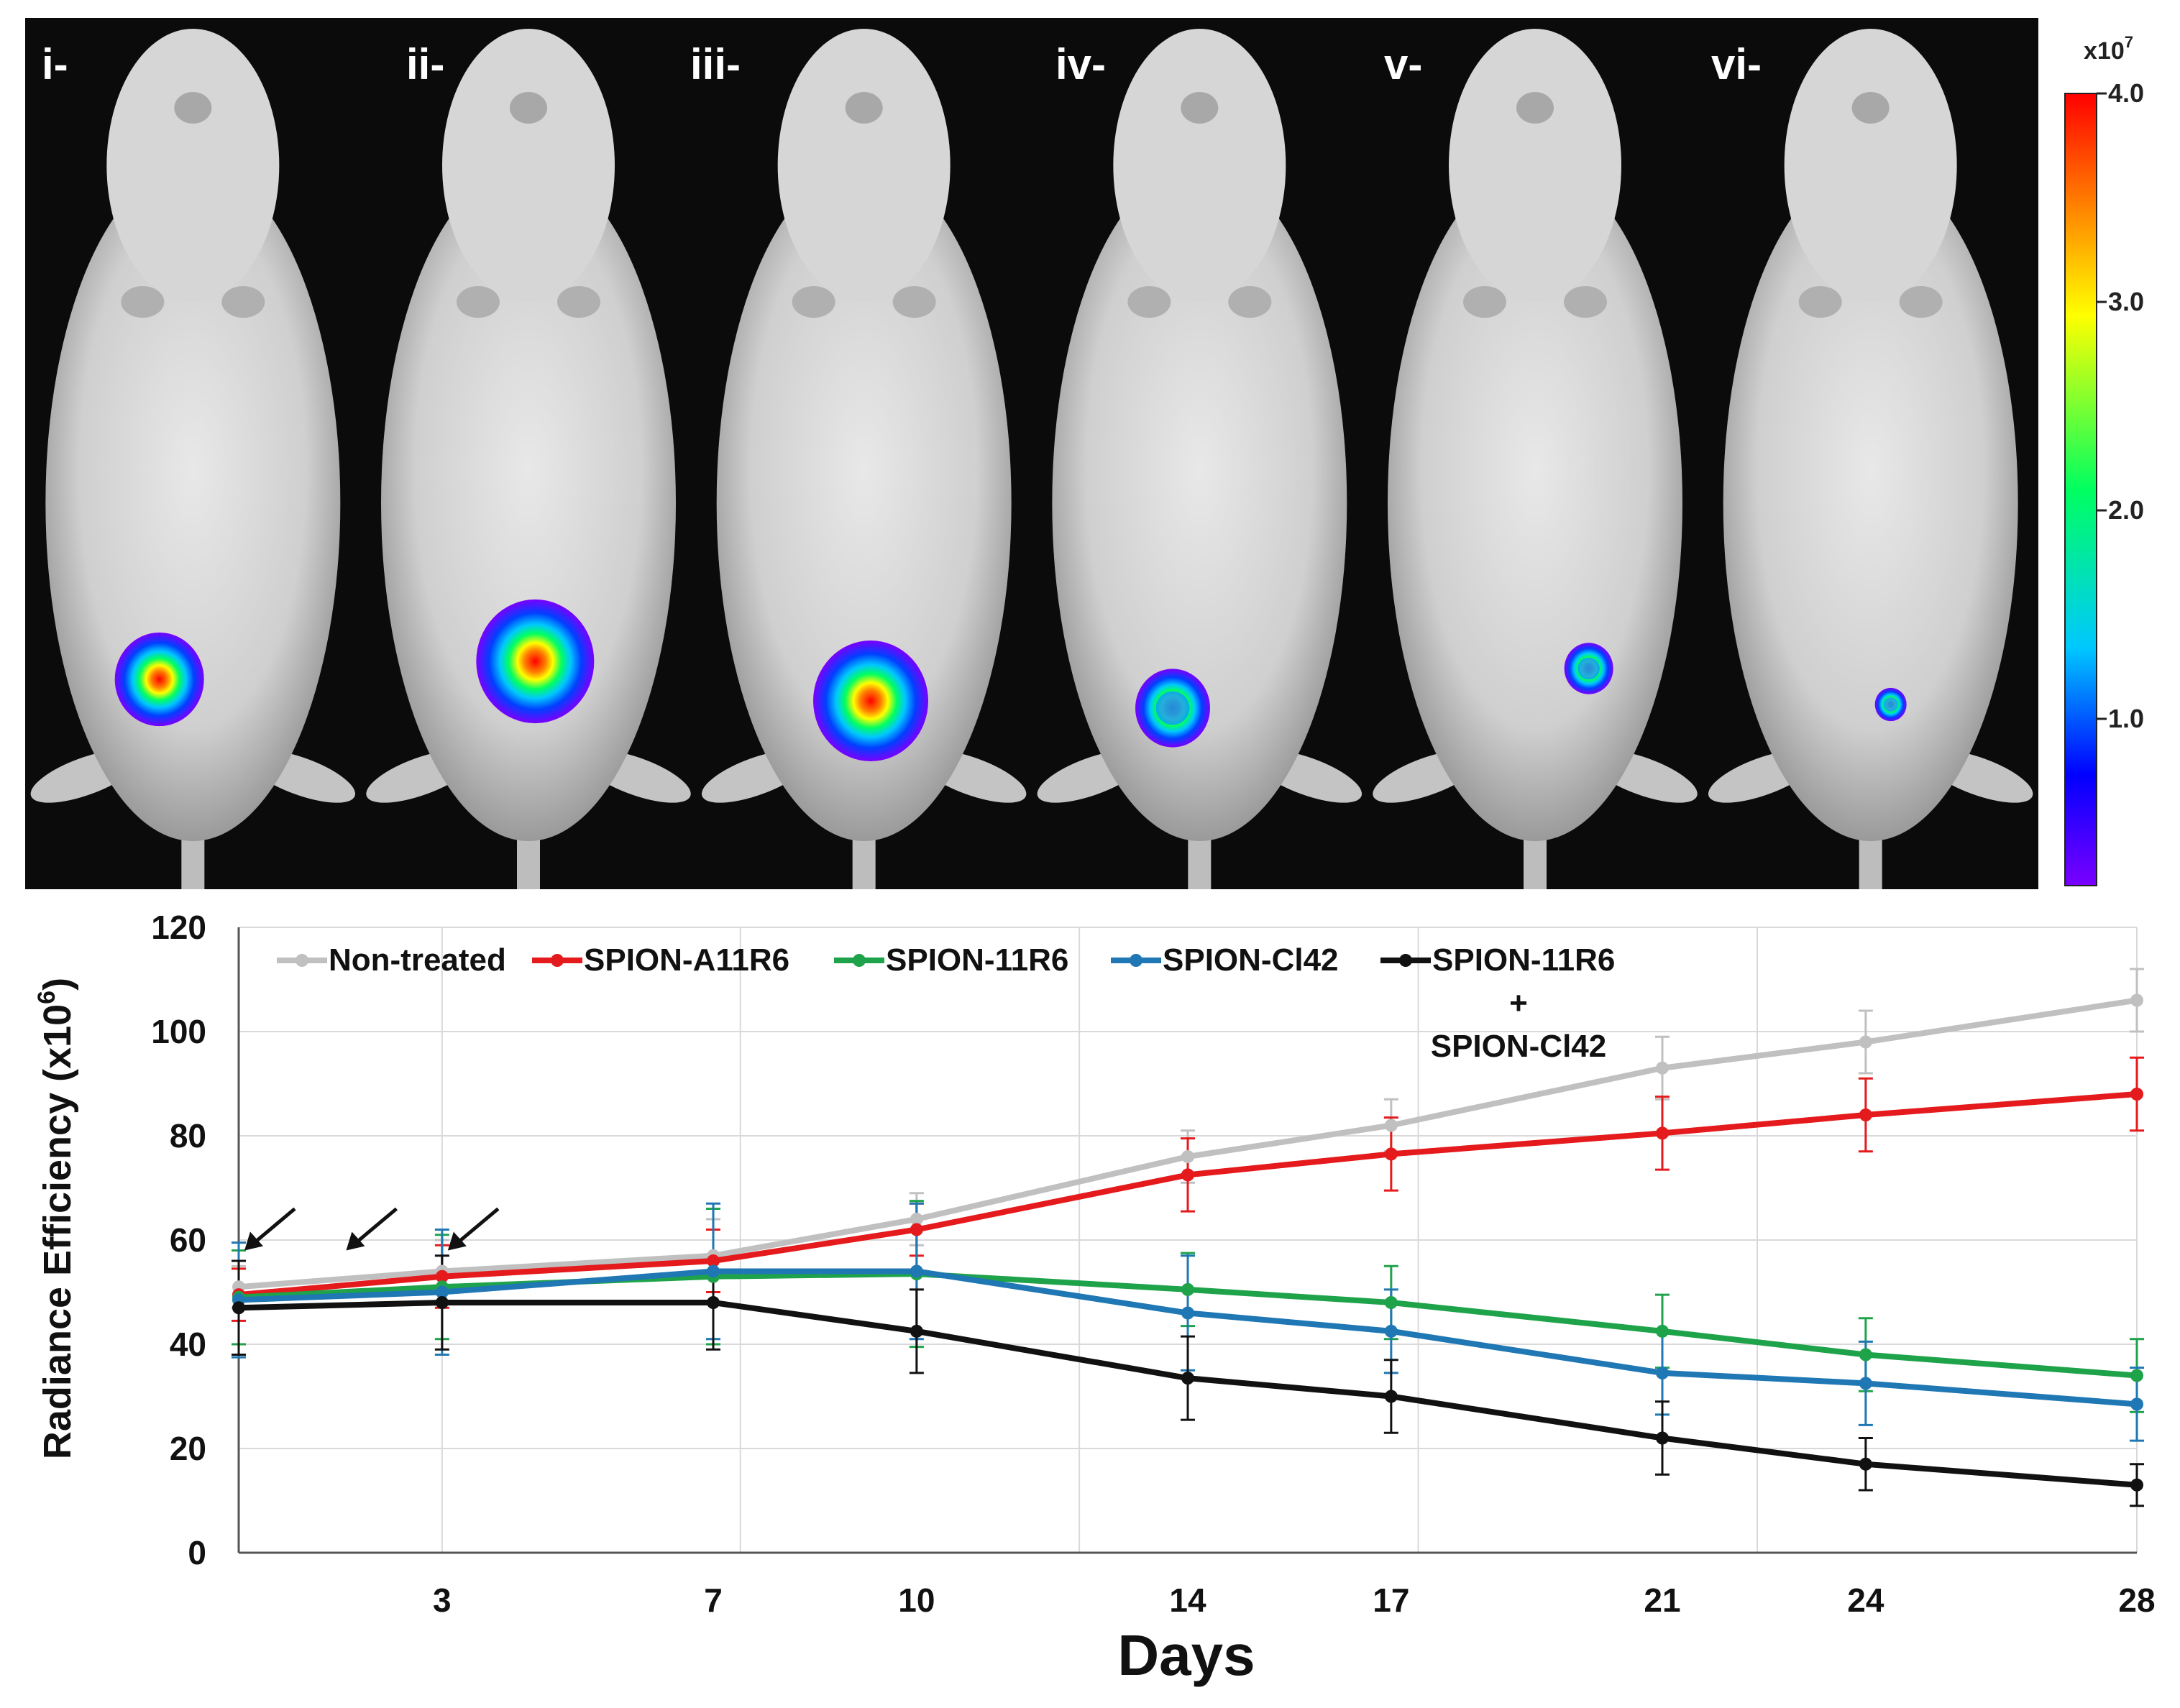 The height and width of the screenshot is (1708, 2180). I want to click on panel-label-6: vi-, so click(1736, 64).